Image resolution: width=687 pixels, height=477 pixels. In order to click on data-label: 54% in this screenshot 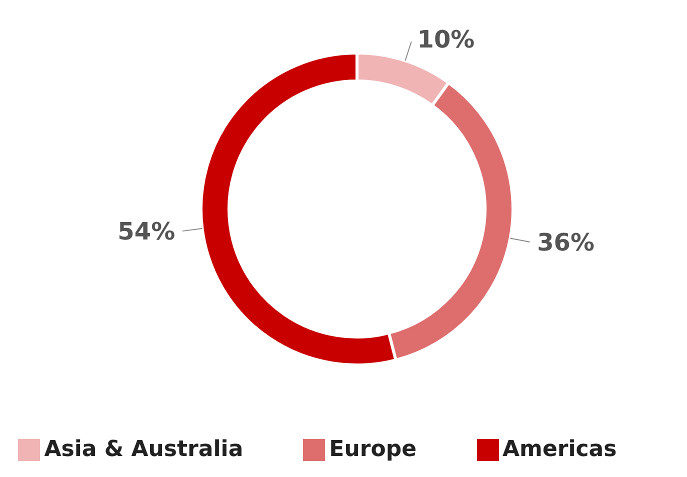, I will do `click(147, 231)`.